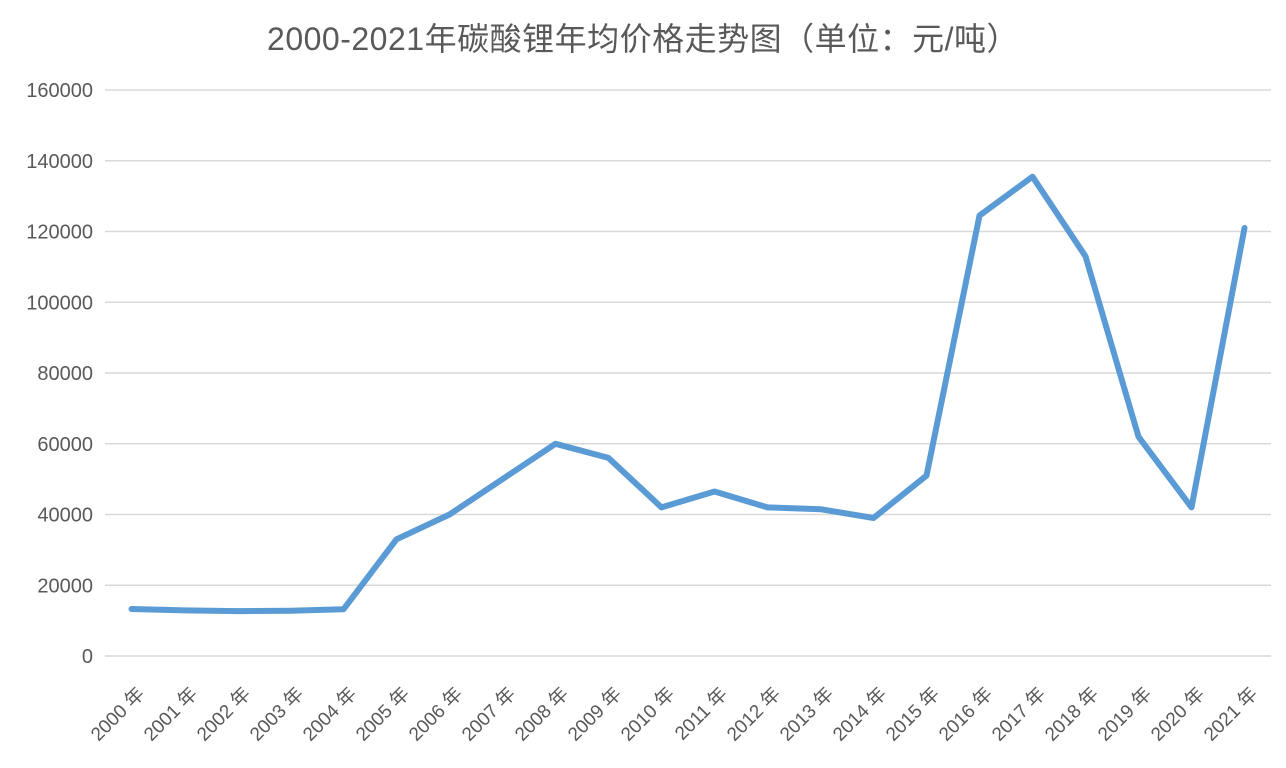 The width and height of the screenshot is (1286, 768). I want to click on x-axis-tick-label: 2008 年, so click(541, 714).